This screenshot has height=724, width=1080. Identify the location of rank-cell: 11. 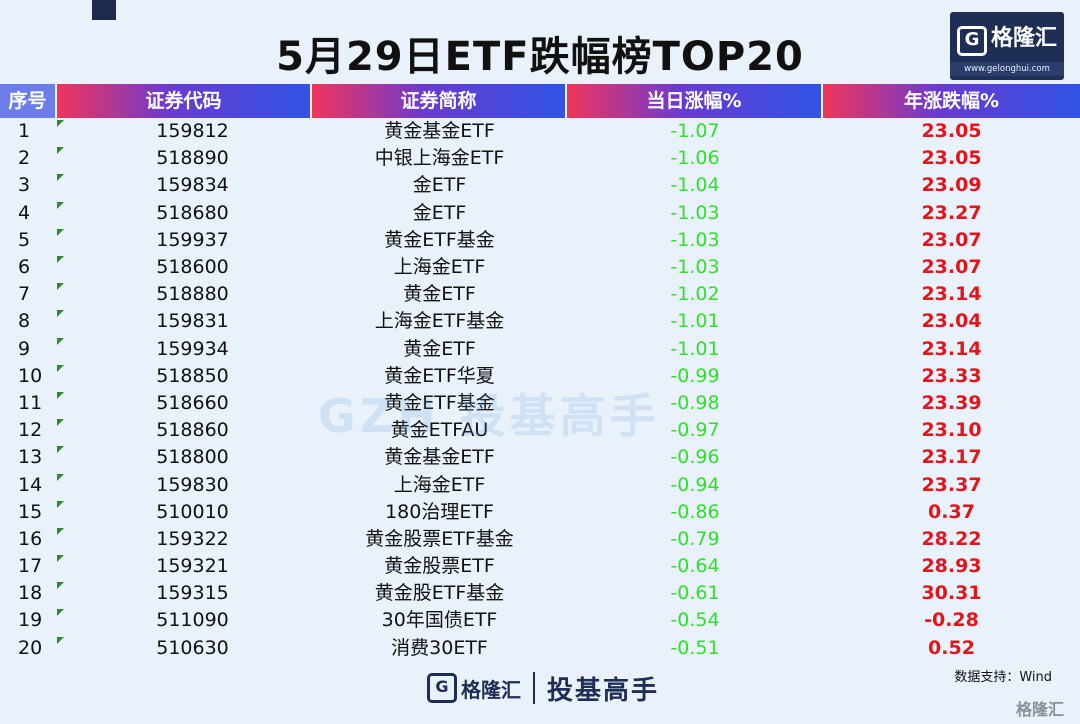
(32, 403).